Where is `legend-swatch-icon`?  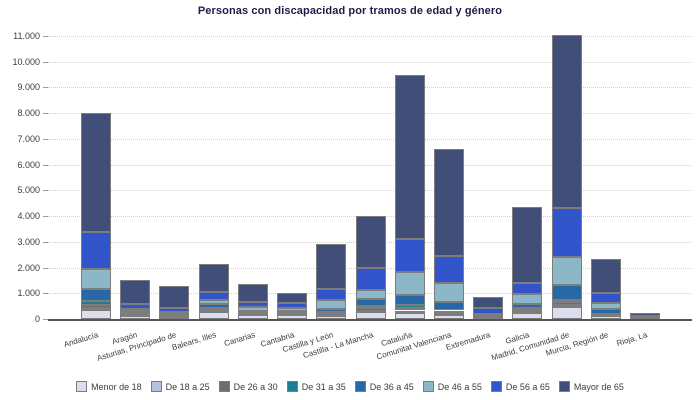
legend-swatch-icon is located at coordinates (564, 386).